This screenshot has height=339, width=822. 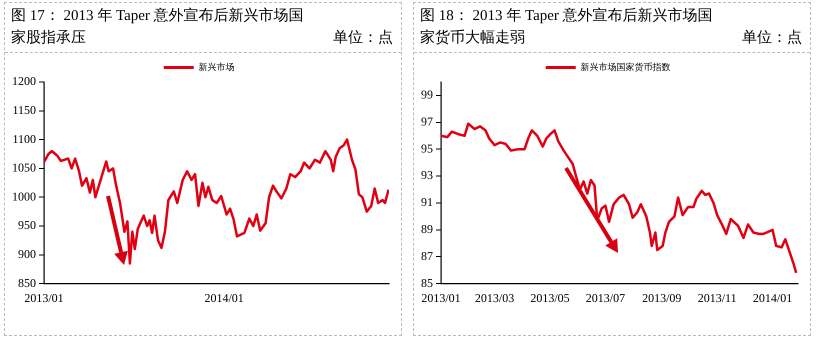 What do you see at coordinates (494, 297) in the screenshot?
I see `x-tick-label: 2013/03` at bounding box center [494, 297].